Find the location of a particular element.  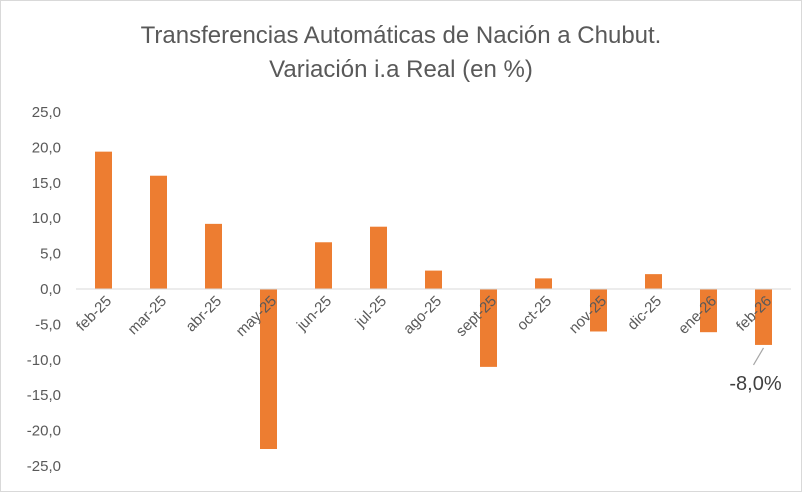

y-tick-label: 0,0 is located at coordinates (50, 289).